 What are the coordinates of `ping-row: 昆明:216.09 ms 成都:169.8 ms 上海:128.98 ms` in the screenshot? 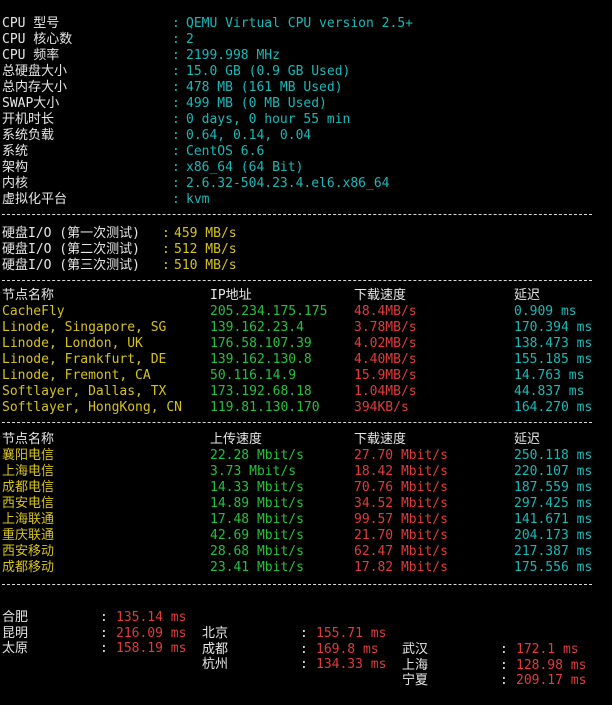 It's located at (294, 649).